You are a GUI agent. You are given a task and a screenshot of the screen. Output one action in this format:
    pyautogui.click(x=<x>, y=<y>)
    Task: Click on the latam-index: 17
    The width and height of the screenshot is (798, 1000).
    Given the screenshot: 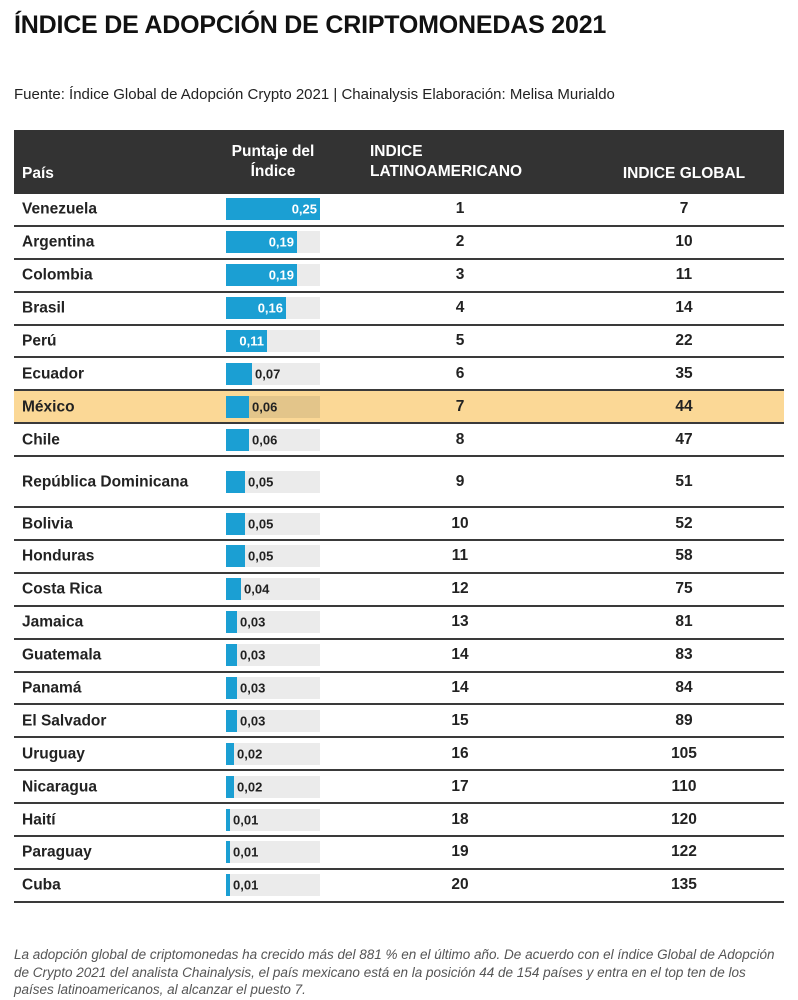 What is the action you would take?
    pyautogui.click(x=460, y=786)
    